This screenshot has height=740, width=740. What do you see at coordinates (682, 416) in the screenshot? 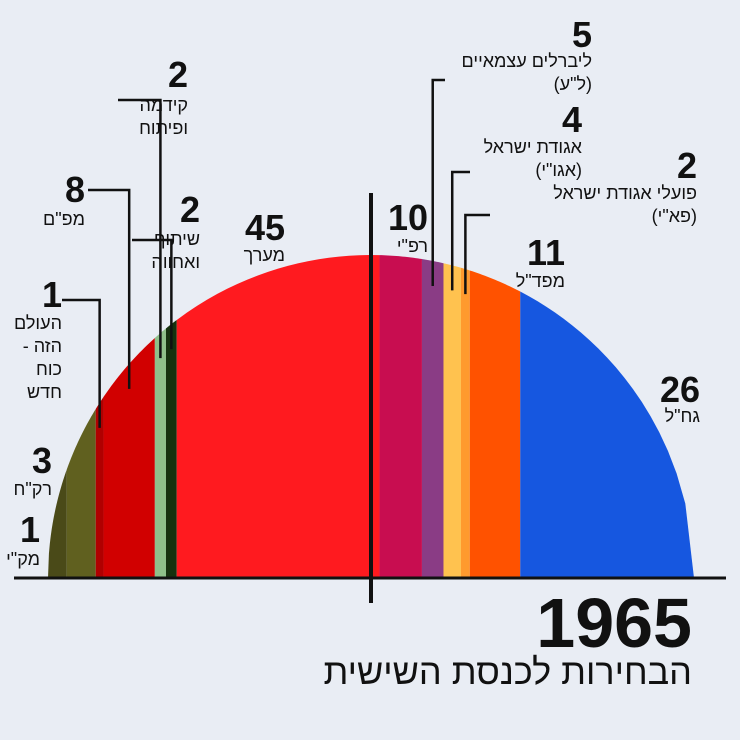
I see `party-name: גח"ל` at bounding box center [682, 416].